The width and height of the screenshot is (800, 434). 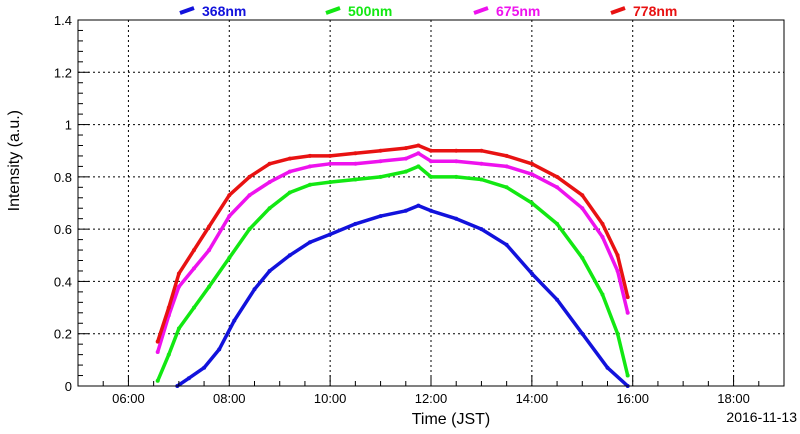 I want to click on y-tick-label: 0, so click(x=68, y=386).